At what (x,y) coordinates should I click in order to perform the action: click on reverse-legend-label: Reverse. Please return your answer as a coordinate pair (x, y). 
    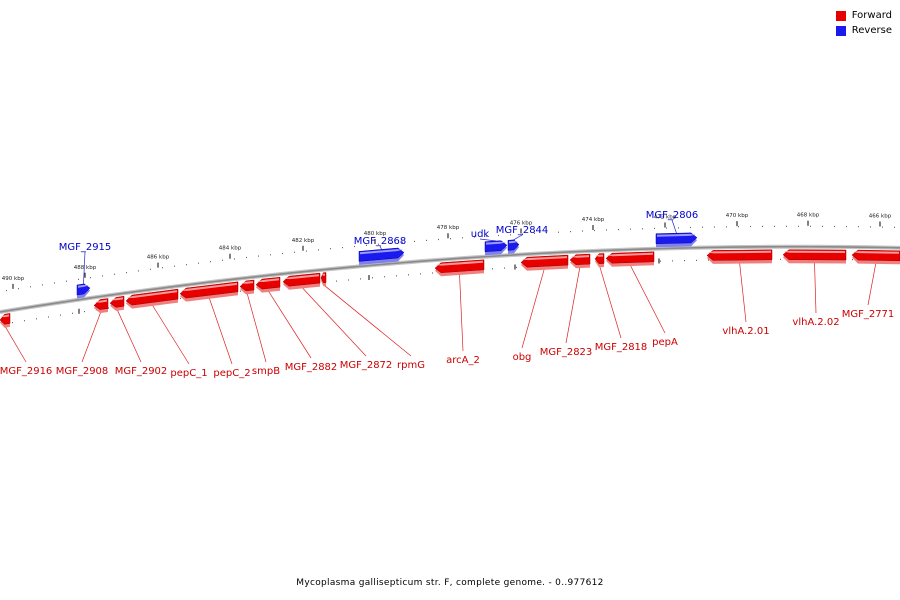
    Looking at the image, I should click on (871, 30).